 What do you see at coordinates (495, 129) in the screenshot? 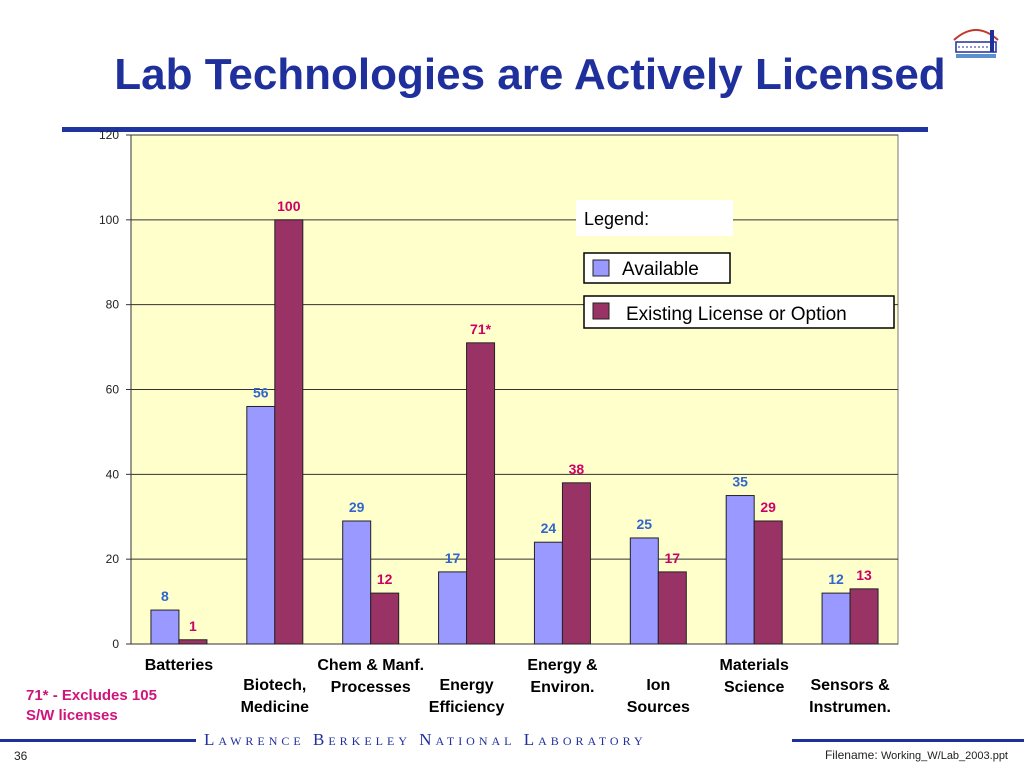
I see `title-divider` at bounding box center [495, 129].